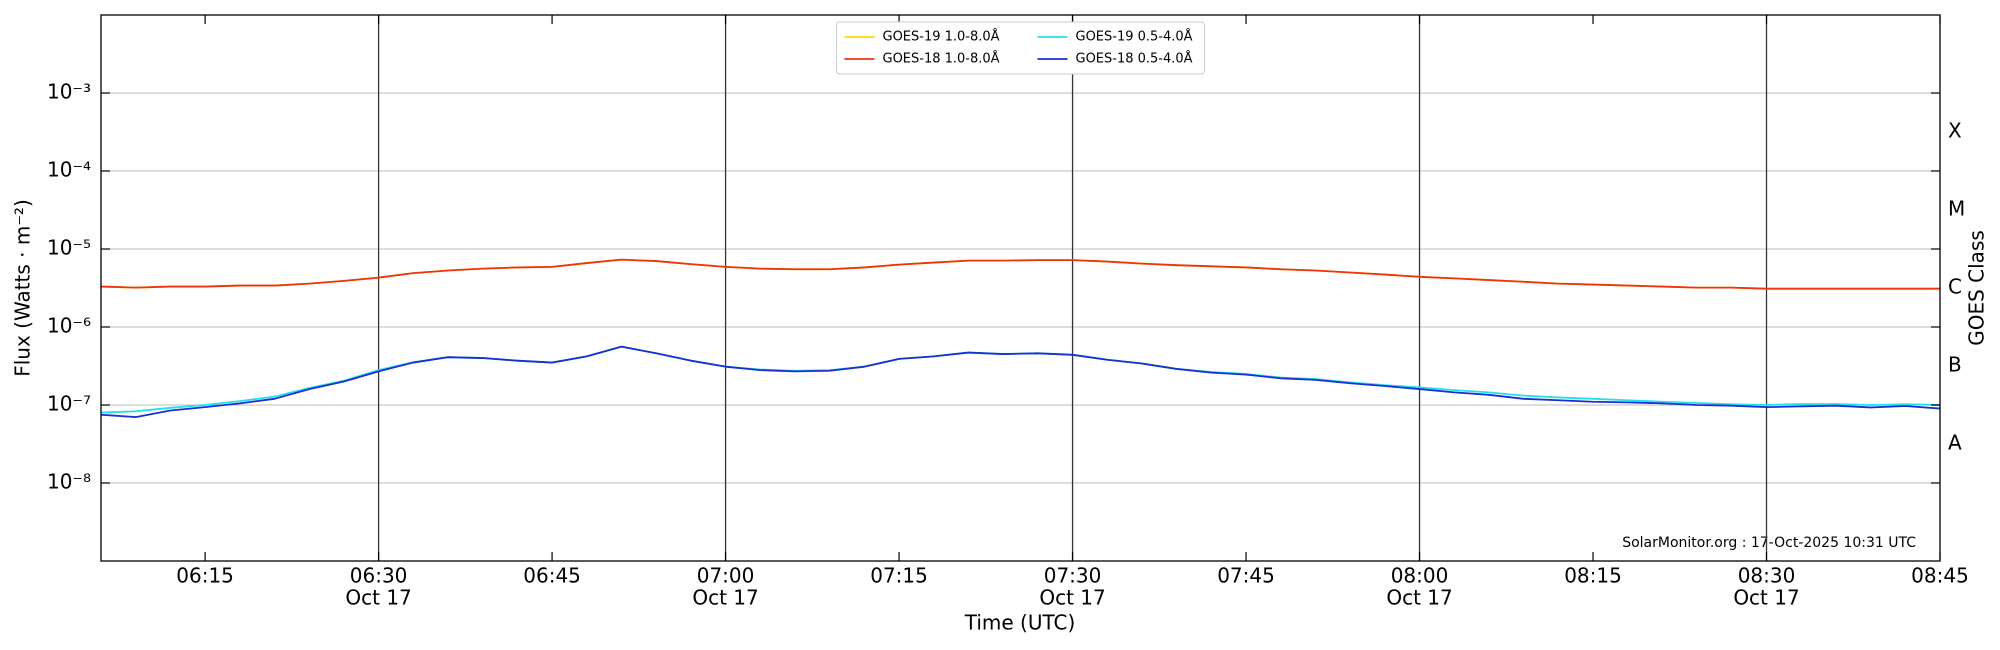  I want to click on legend-label: GOES-19 0.5-4.0Å, so click(1134, 37).